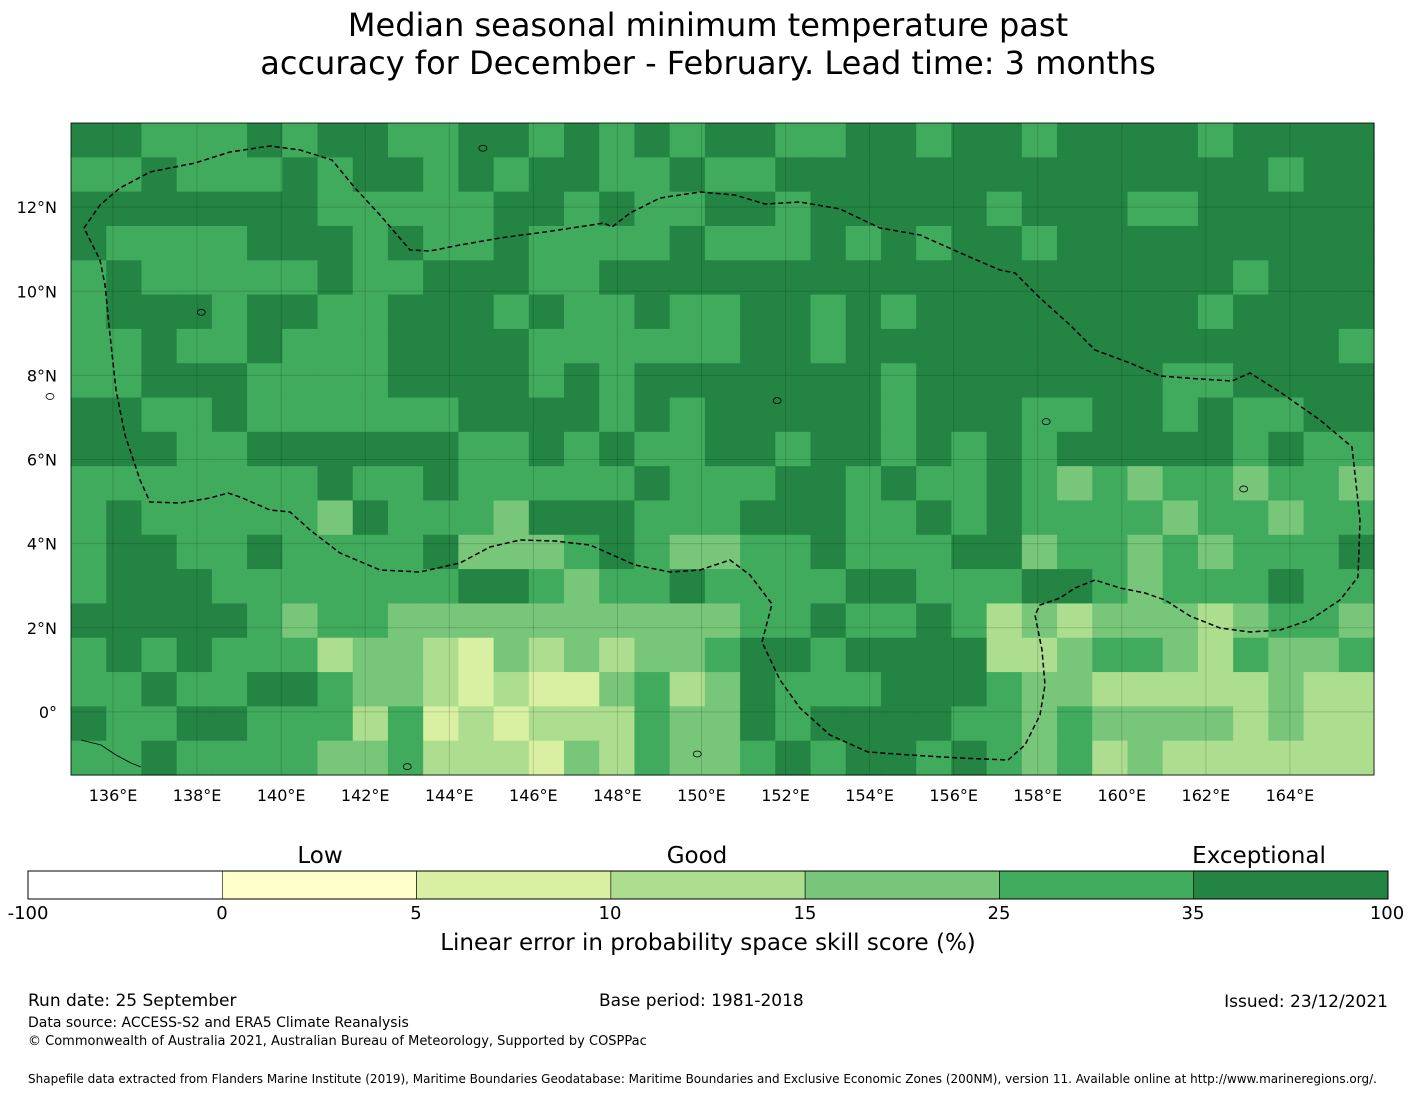 This screenshot has width=1416, height=1095. Describe the element at coordinates (28, 913) in the screenshot. I see `colorbar-tick: -100` at that location.